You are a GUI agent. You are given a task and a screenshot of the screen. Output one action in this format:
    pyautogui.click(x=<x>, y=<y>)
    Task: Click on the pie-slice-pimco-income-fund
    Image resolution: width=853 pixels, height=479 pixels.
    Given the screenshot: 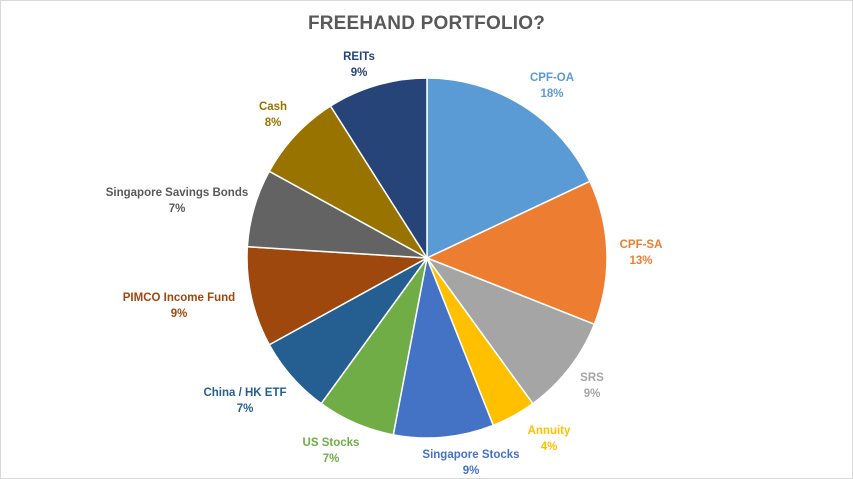 What is the action you would take?
    pyautogui.click(x=338, y=295)
    